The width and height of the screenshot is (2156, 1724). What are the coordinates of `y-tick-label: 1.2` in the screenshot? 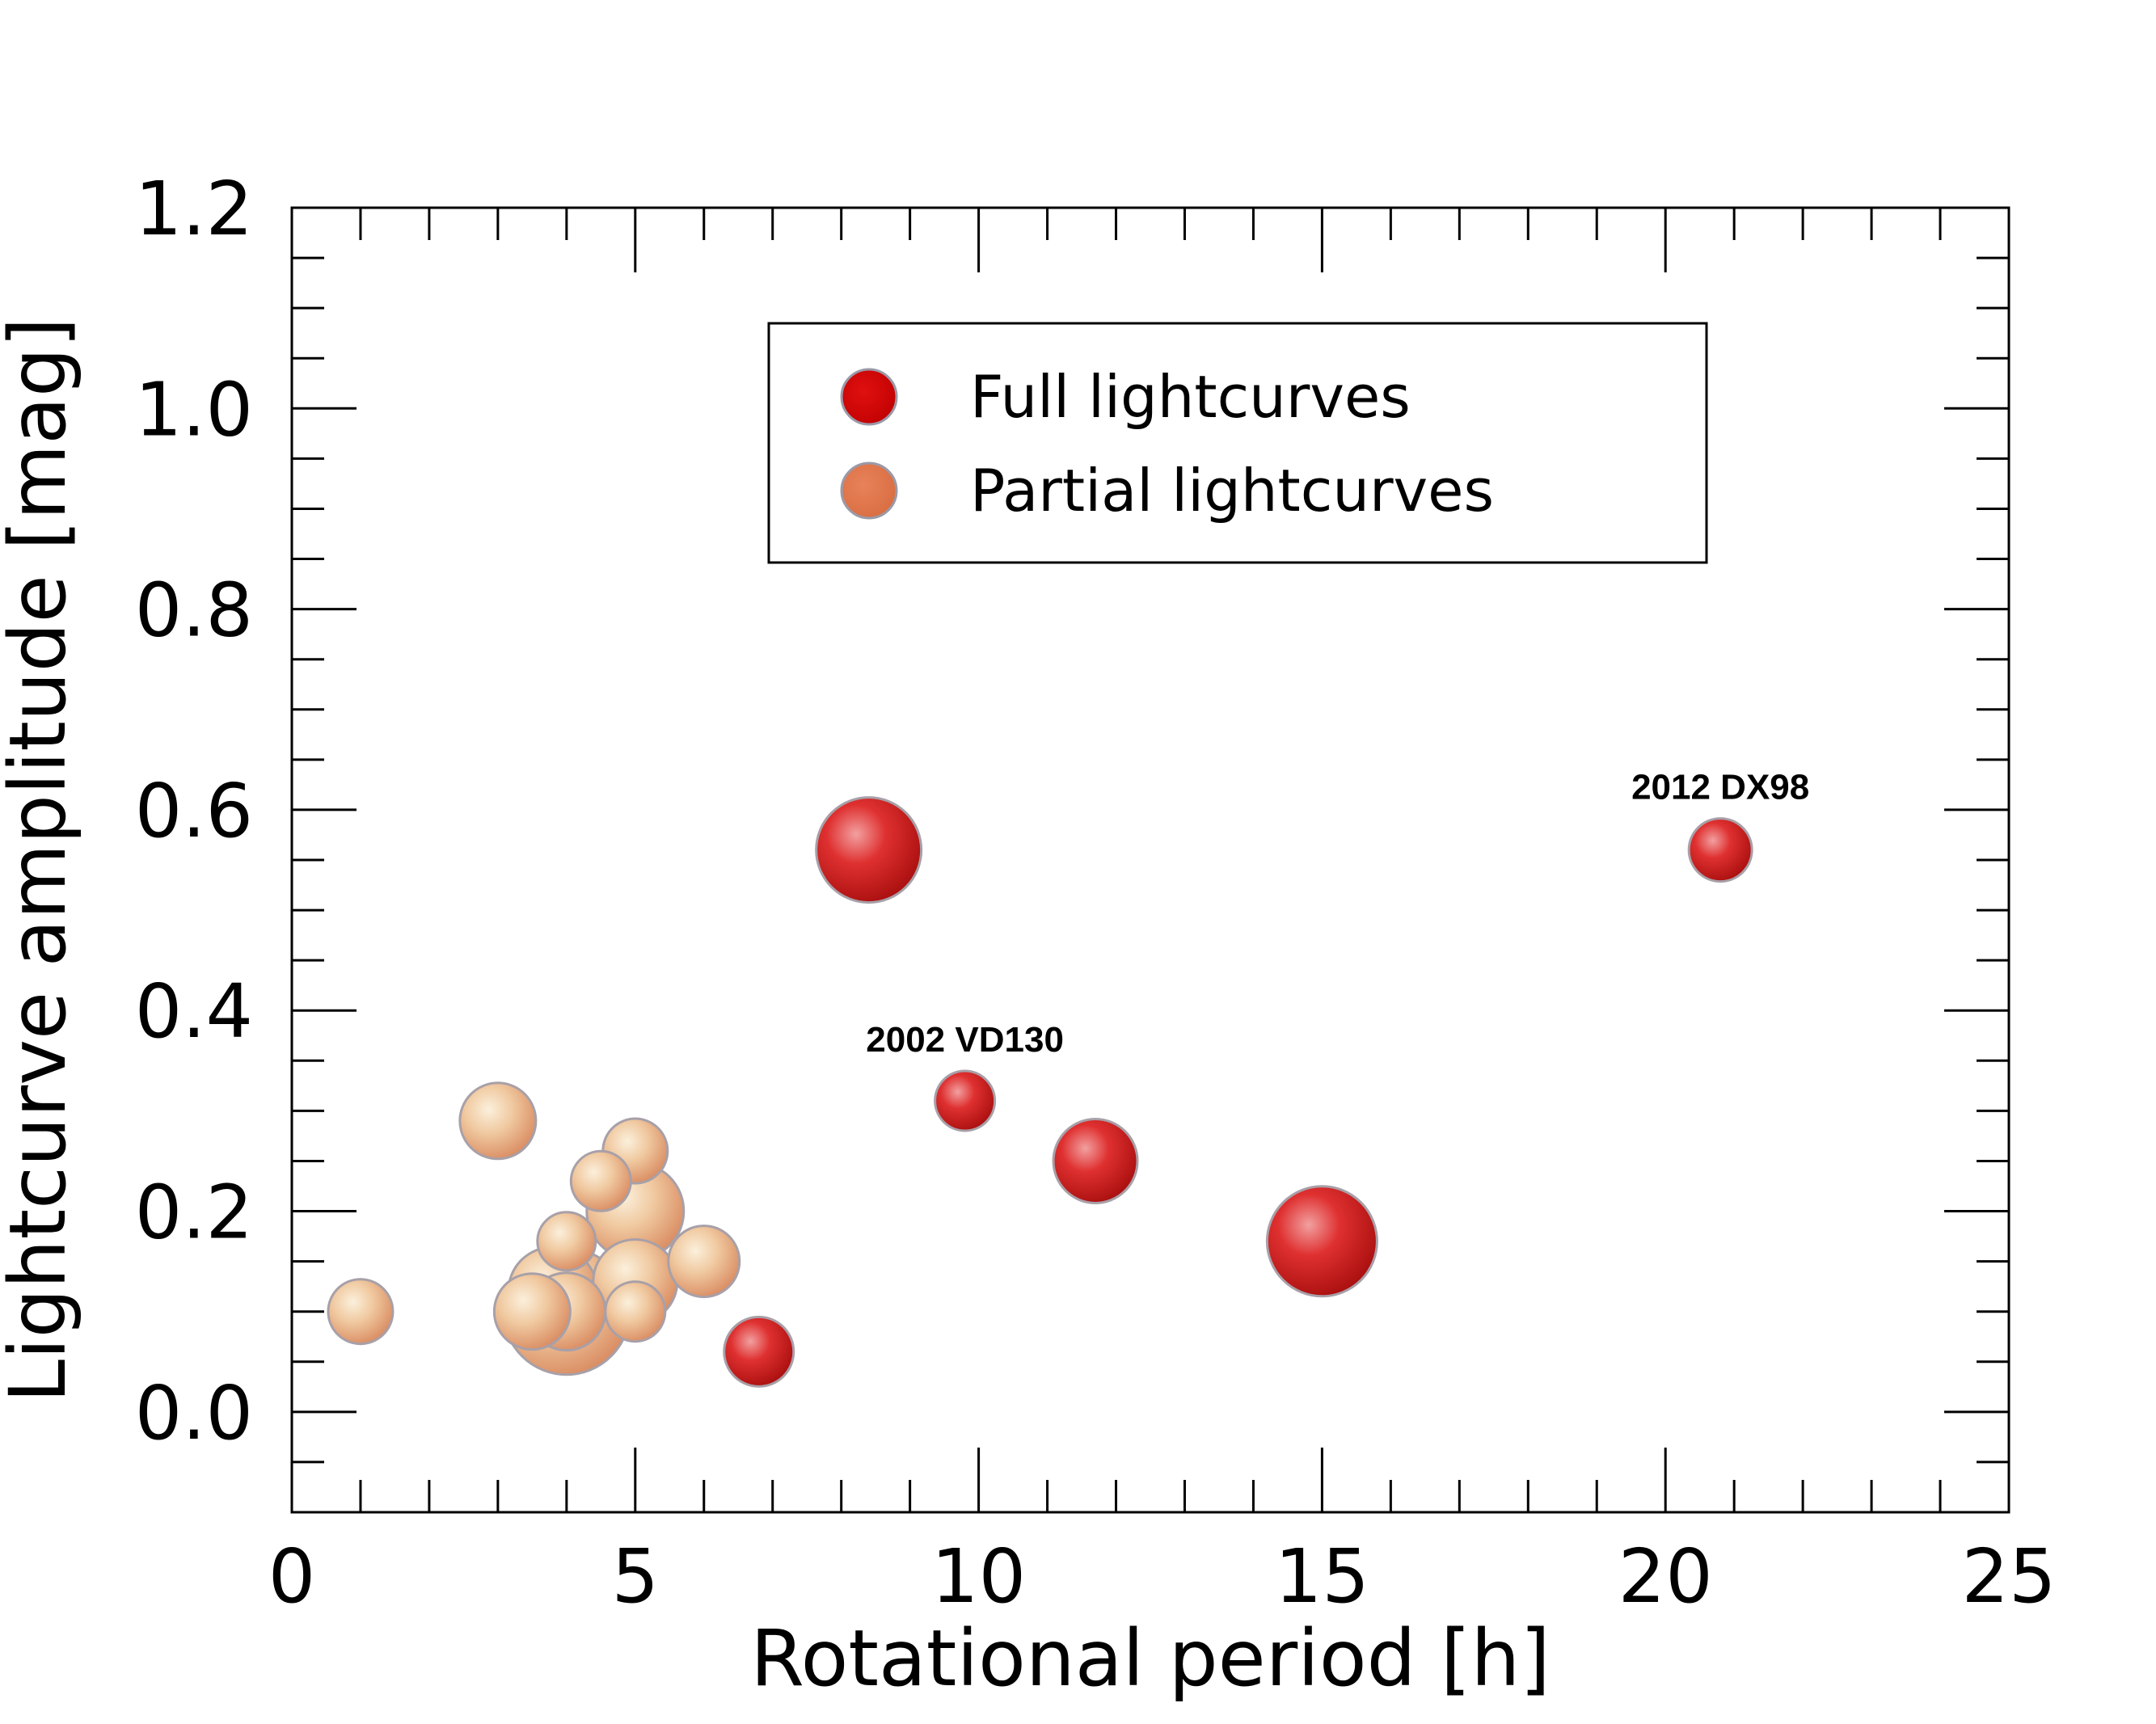 It's located at (194, 209).